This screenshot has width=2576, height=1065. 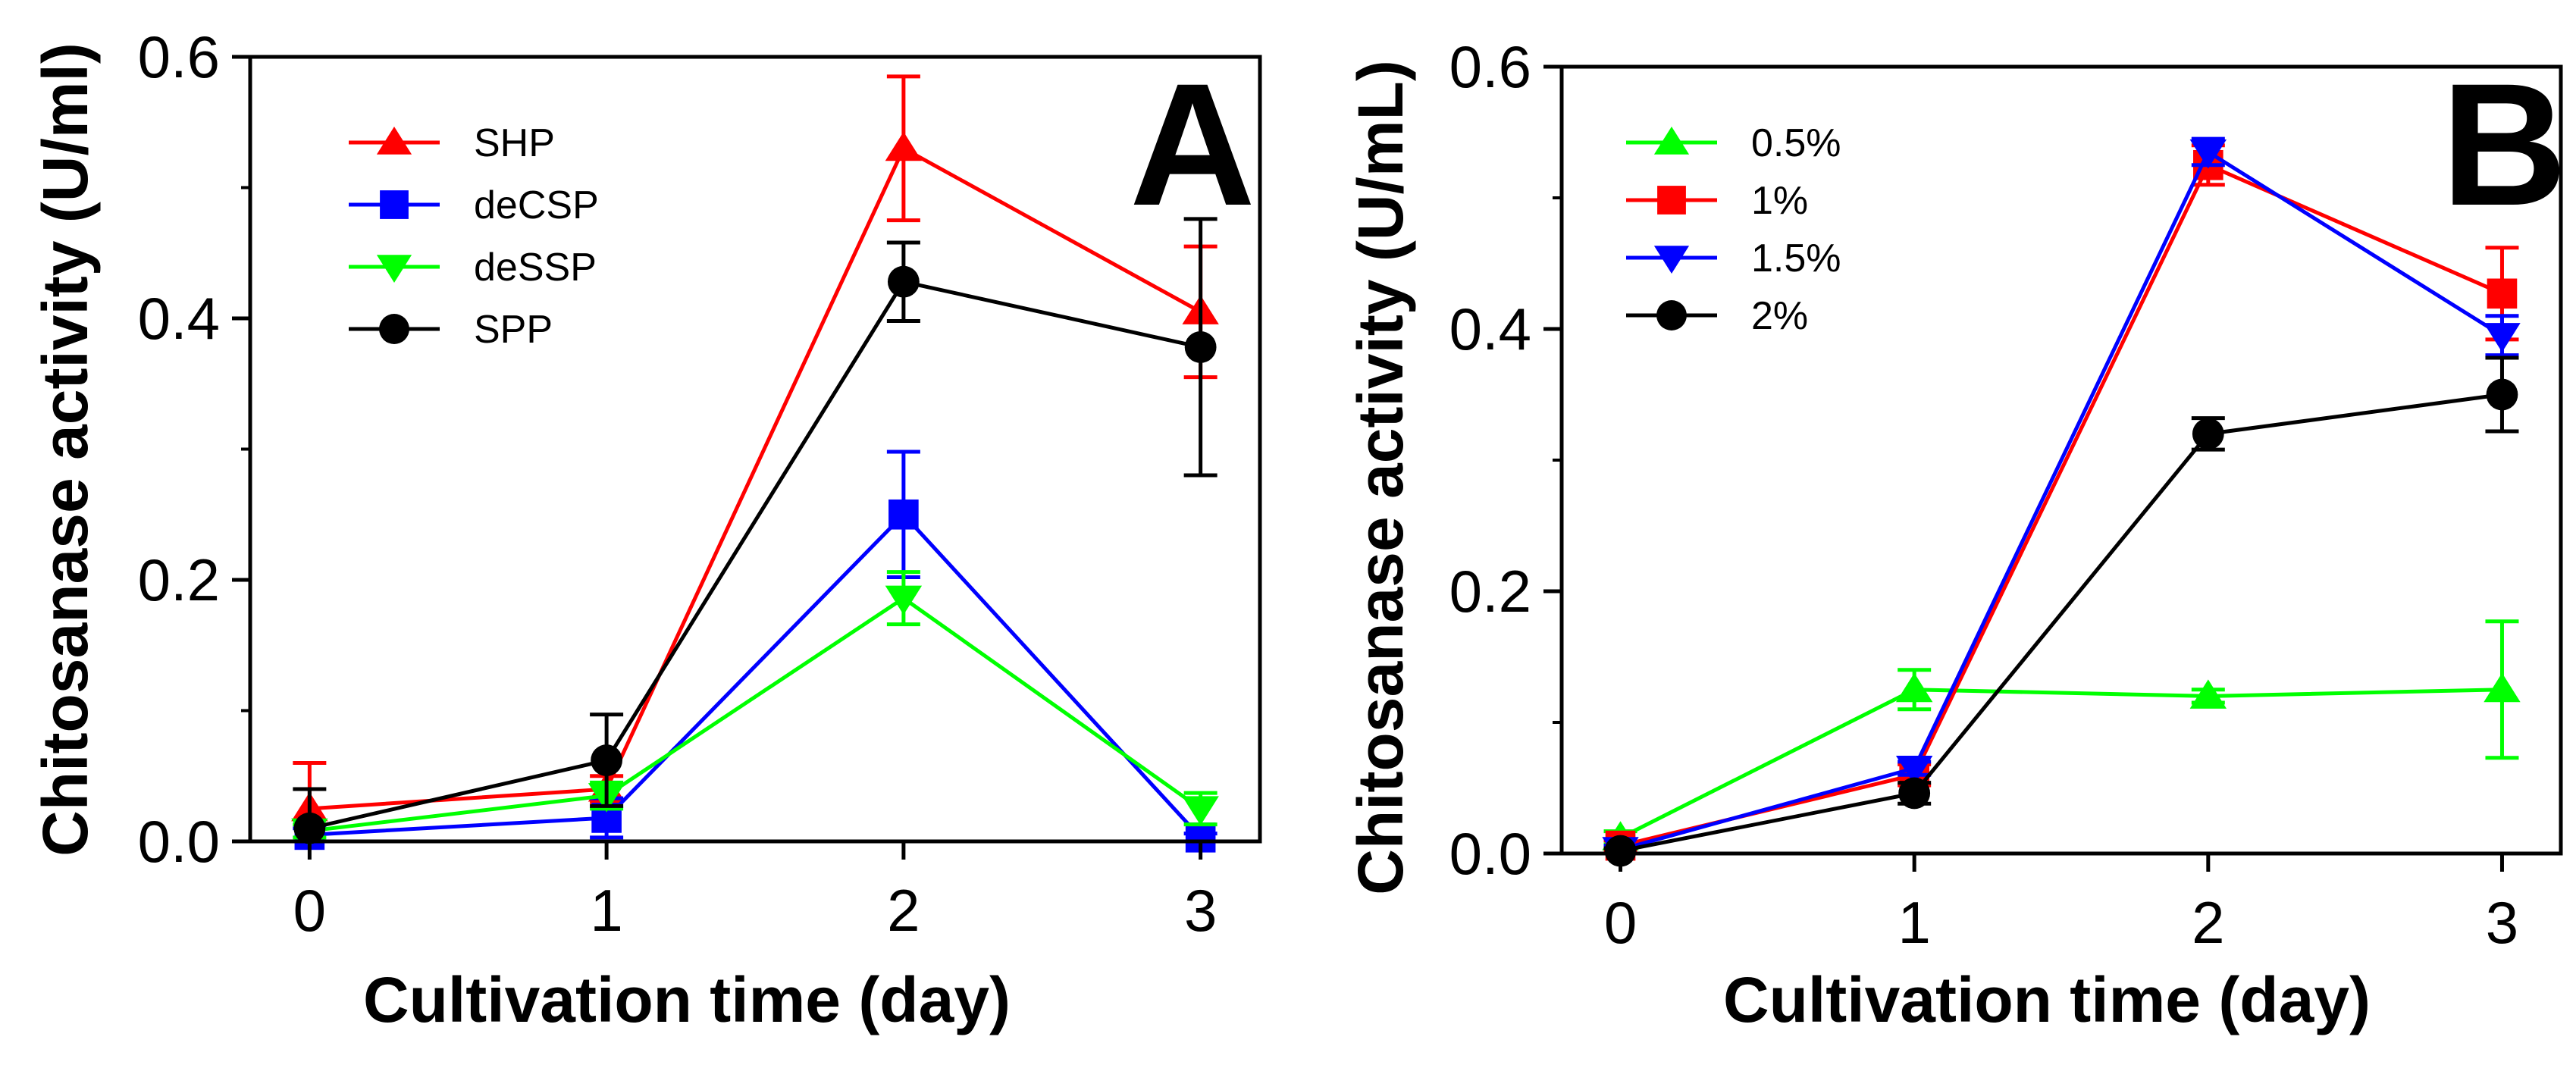 I want to click on series-deSSP, so click(x=755, y=709).